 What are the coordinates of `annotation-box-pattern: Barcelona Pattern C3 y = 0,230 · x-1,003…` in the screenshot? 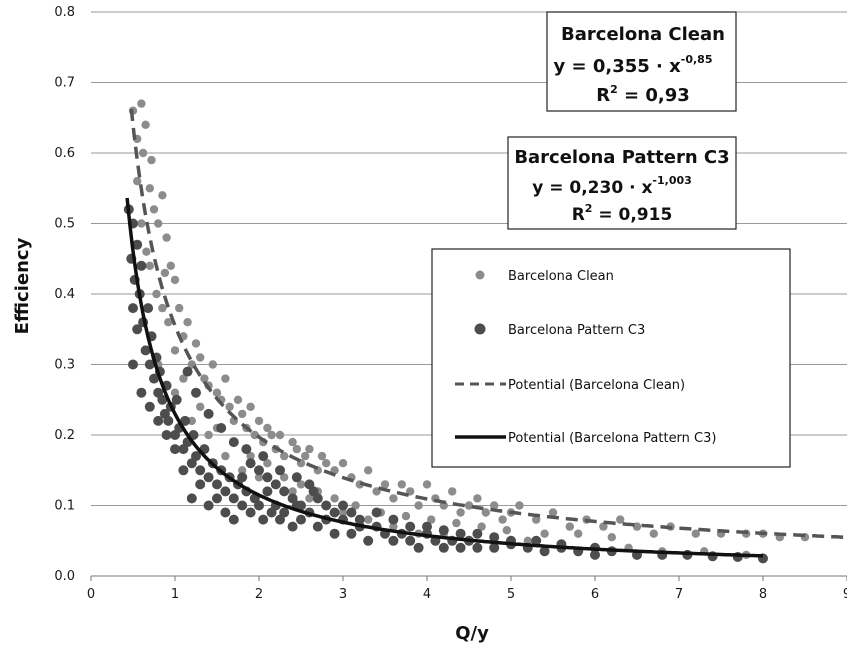 It's located at (622, 183).